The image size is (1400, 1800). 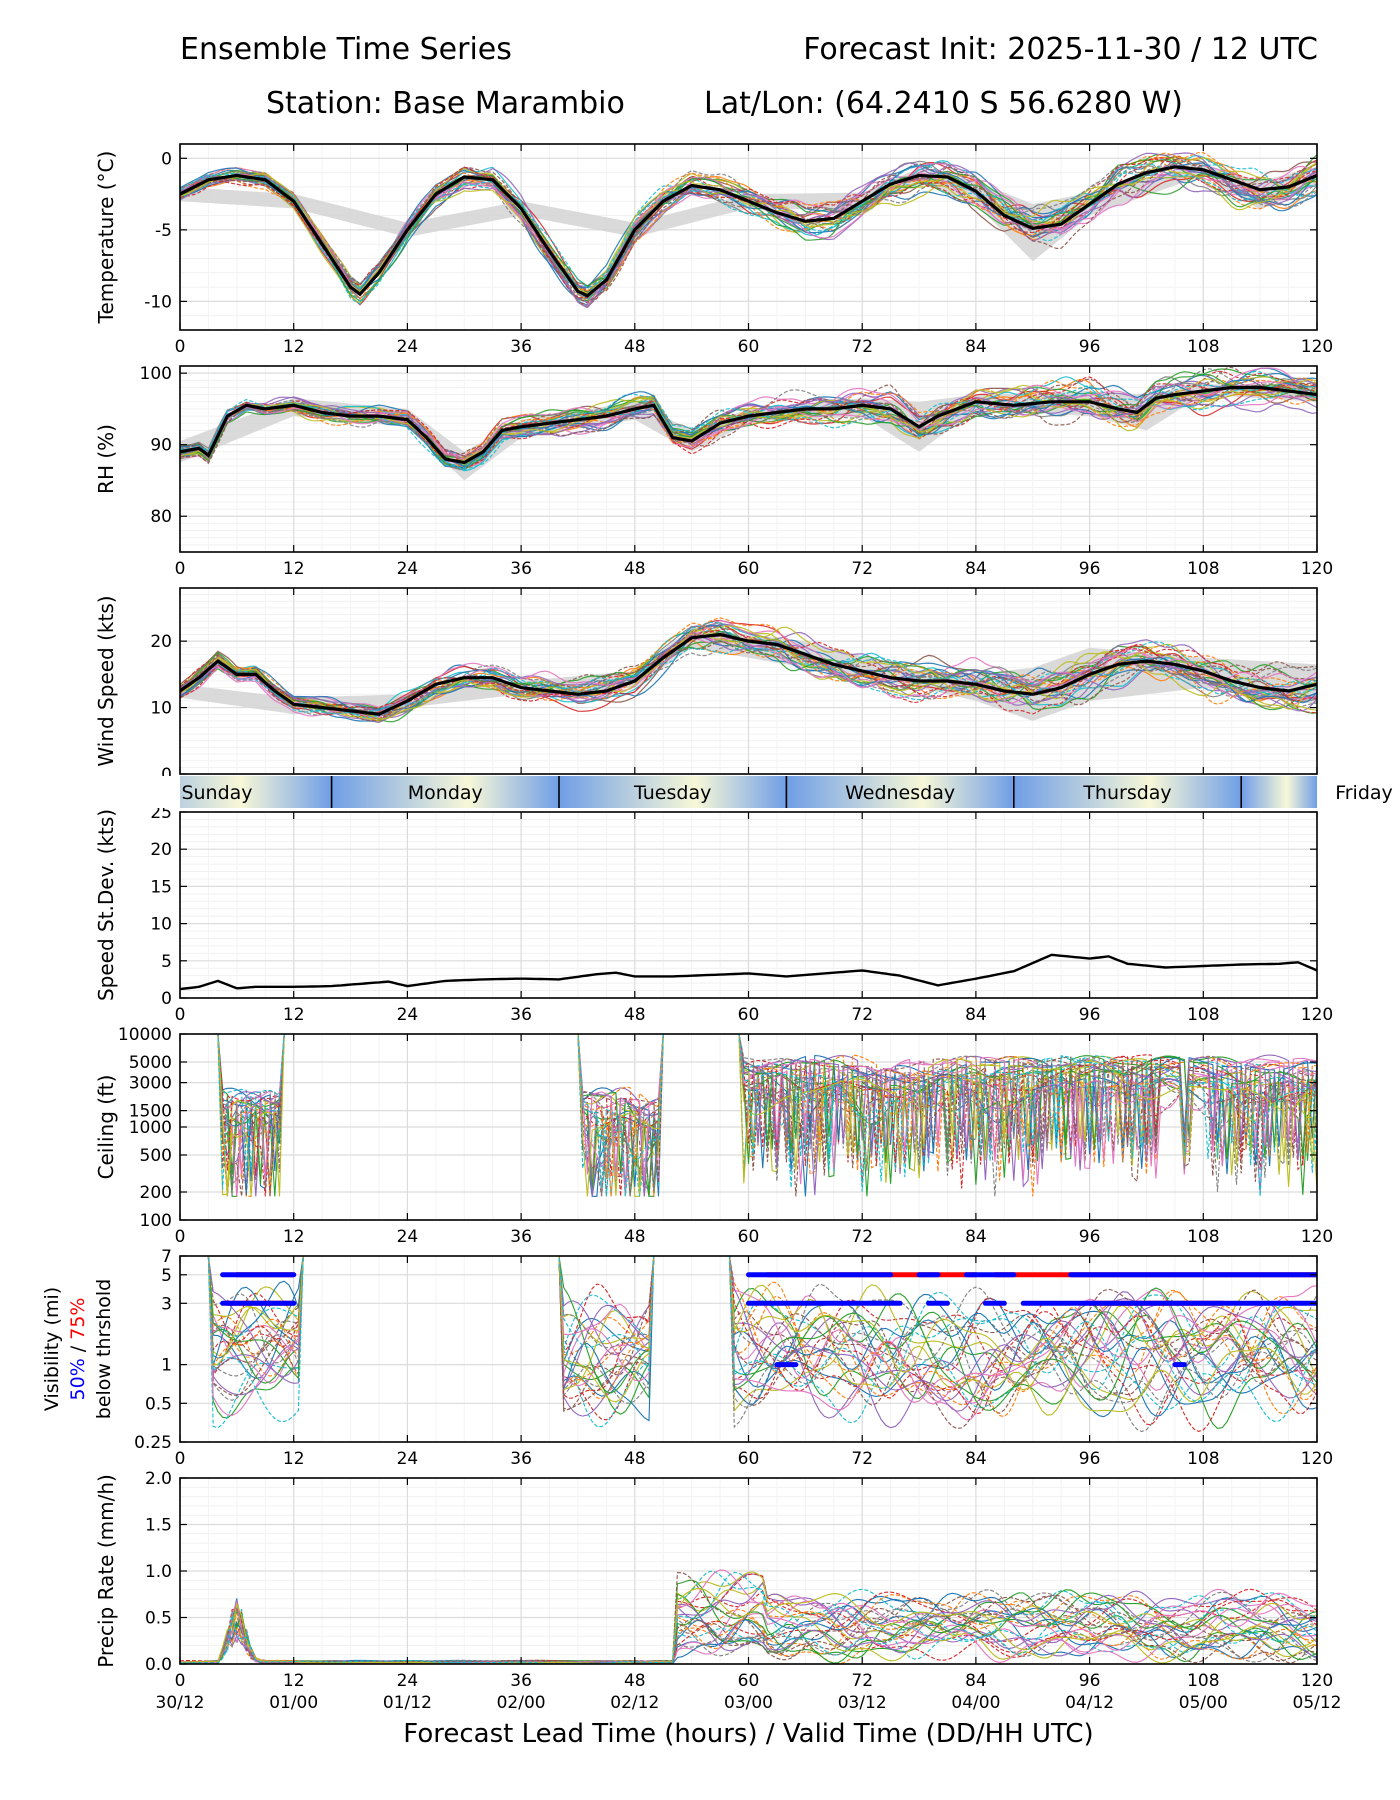 I want to click on plot-area-speed_stdev, so click(x=748, y=972).